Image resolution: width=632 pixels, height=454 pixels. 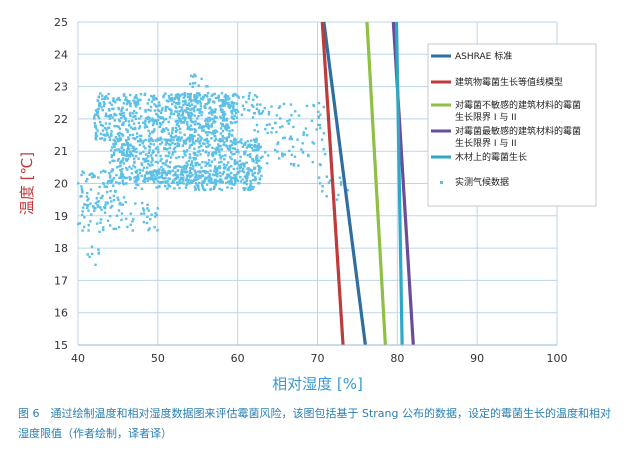 What do you see at coordinates (486, 143) in the screenshot?
I see `legend-label: 生长限界 I 与 II` at bounding box center [486, 143].